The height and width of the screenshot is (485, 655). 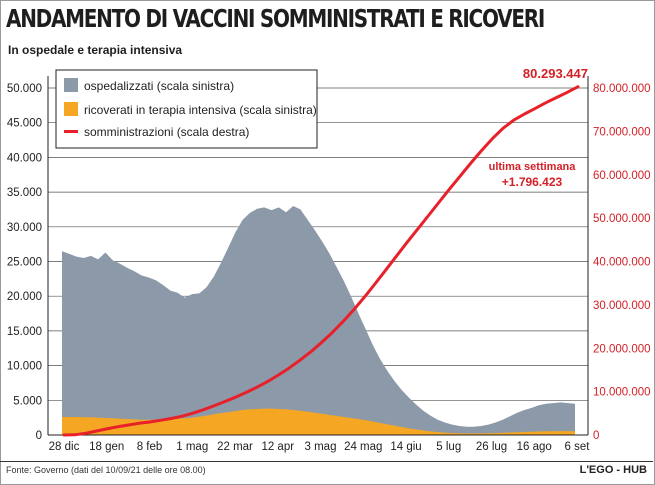 I want to click on legend-box, so click(x=186, y=109).